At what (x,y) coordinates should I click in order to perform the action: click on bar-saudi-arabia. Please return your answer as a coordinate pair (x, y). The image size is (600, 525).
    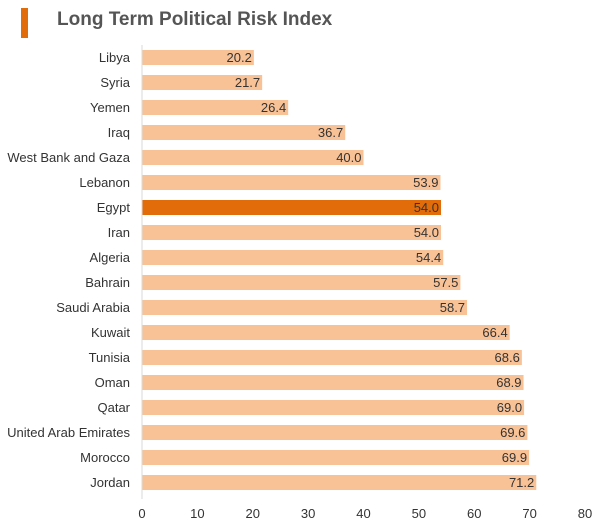
    Looking at the image, I should click on (305, 307).